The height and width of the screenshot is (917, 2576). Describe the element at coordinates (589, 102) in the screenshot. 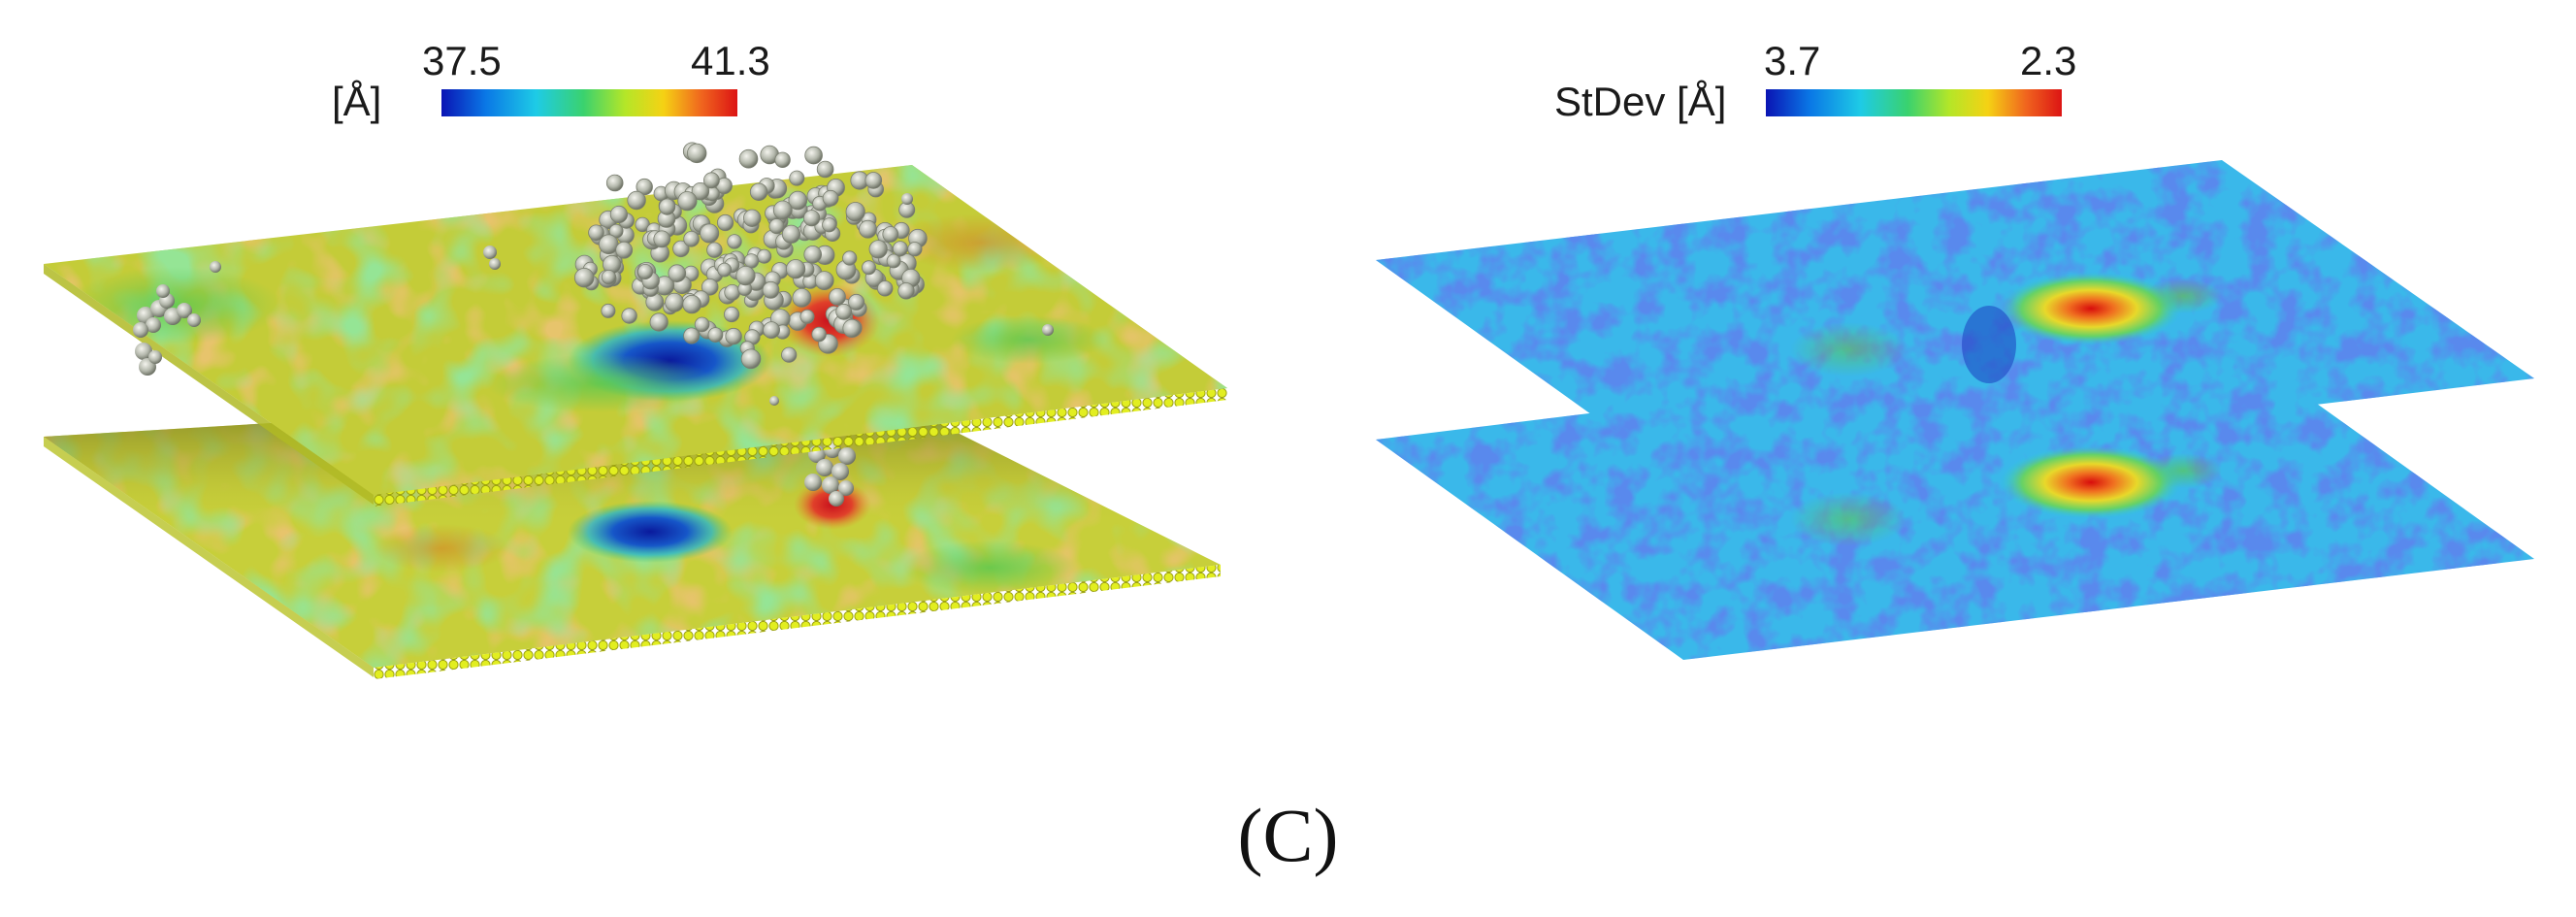

I see `left-colorbar` at that location.